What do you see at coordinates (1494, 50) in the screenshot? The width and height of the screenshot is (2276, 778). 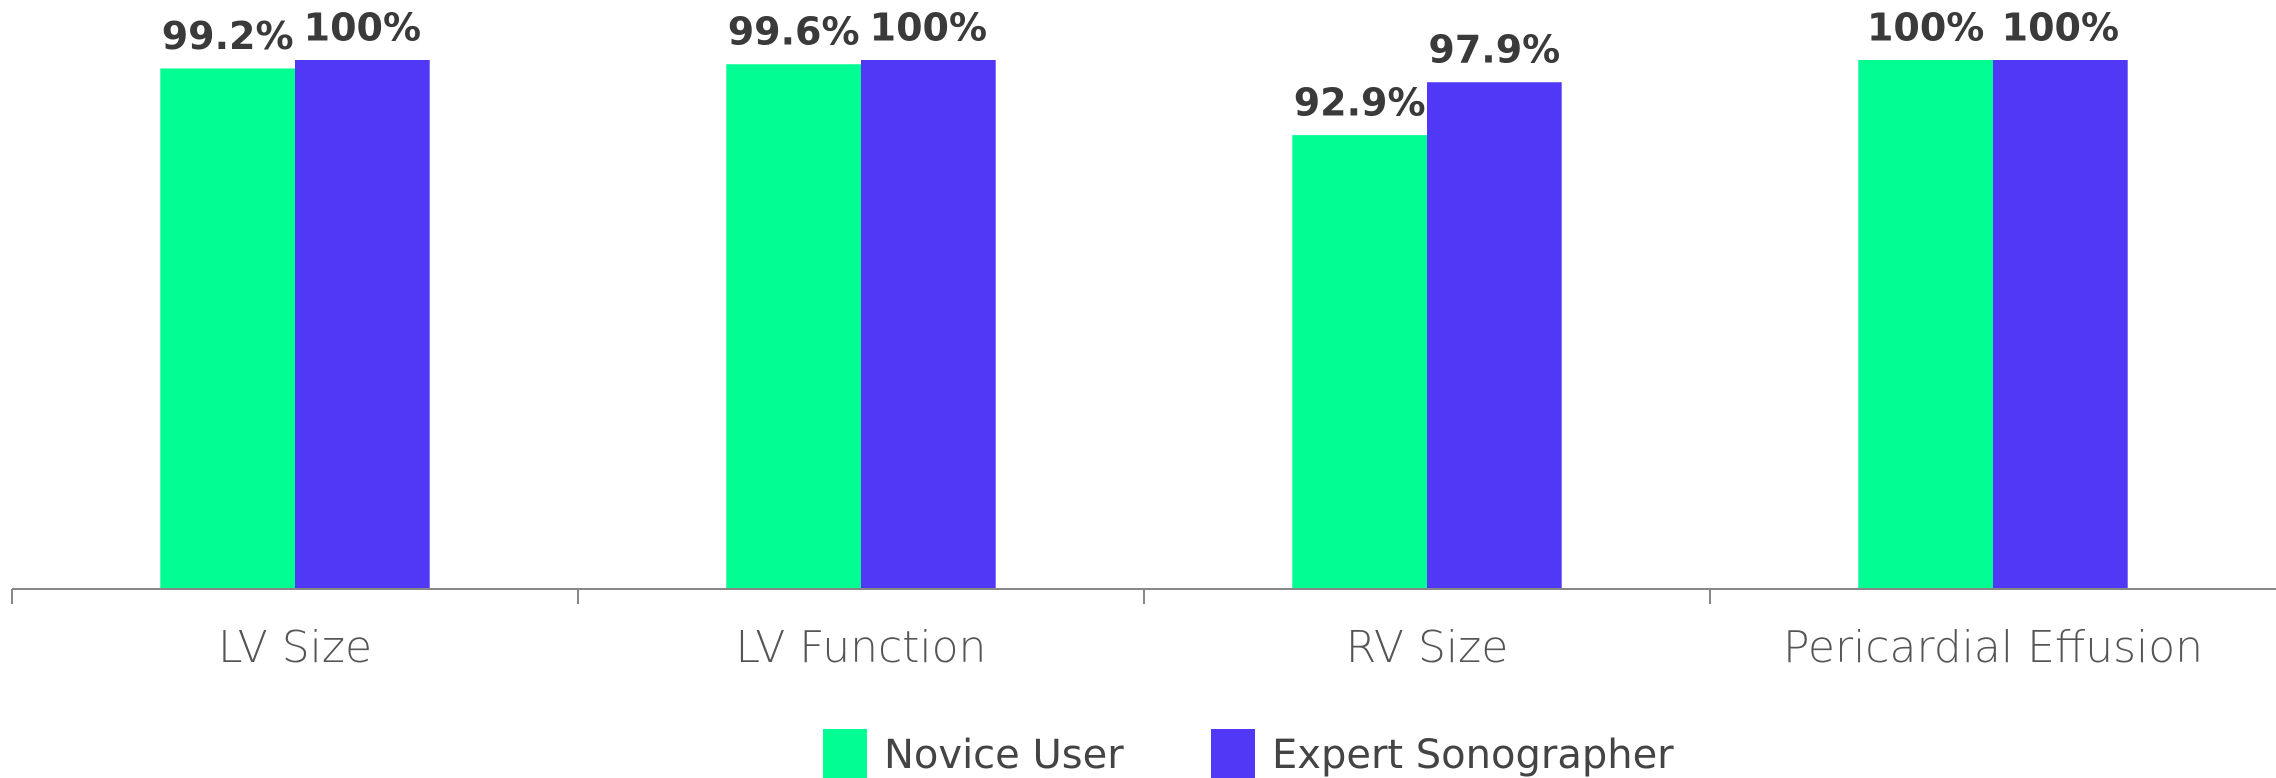 I see `value-label: 97.9%` at bounding box center [1494, 50].